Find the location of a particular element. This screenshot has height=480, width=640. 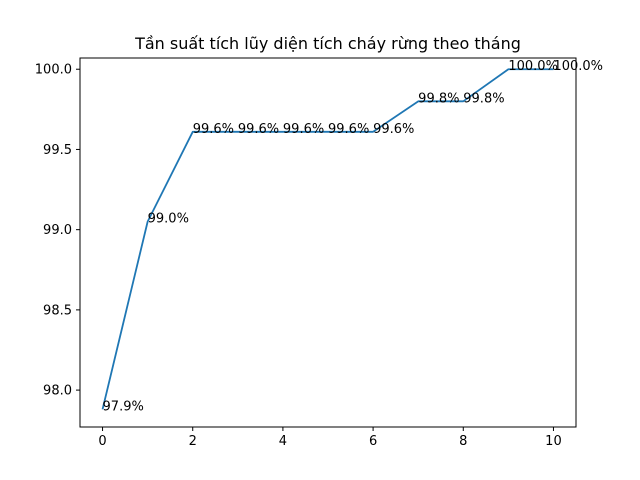

x-tick-label-10: 10 is located at coordinates (553, 441).